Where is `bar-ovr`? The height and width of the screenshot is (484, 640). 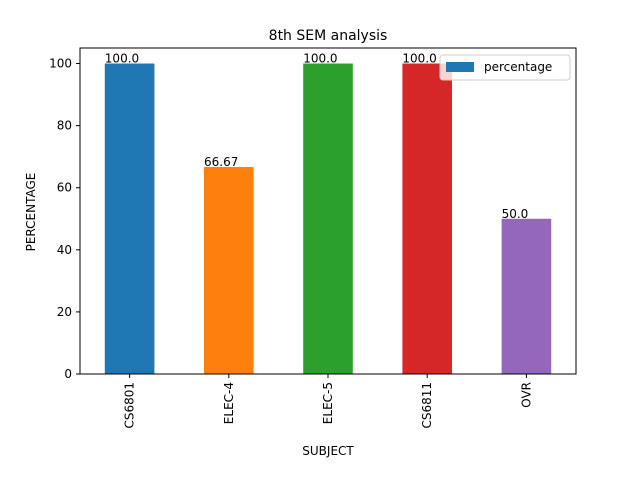 bar-ovr is located at coordinates (526, 296).